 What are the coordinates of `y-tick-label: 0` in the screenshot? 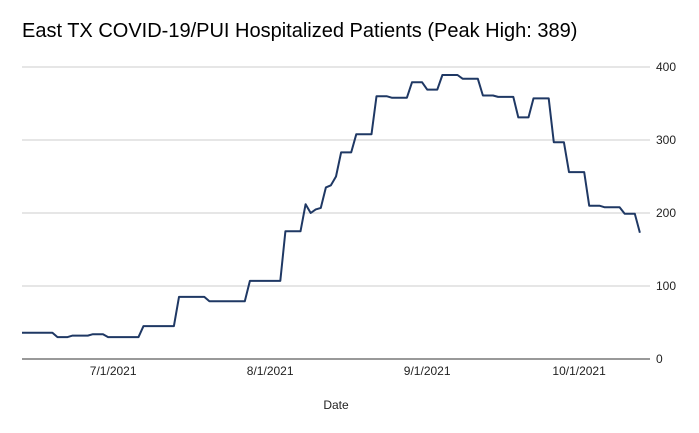 It's located at (659, 359).